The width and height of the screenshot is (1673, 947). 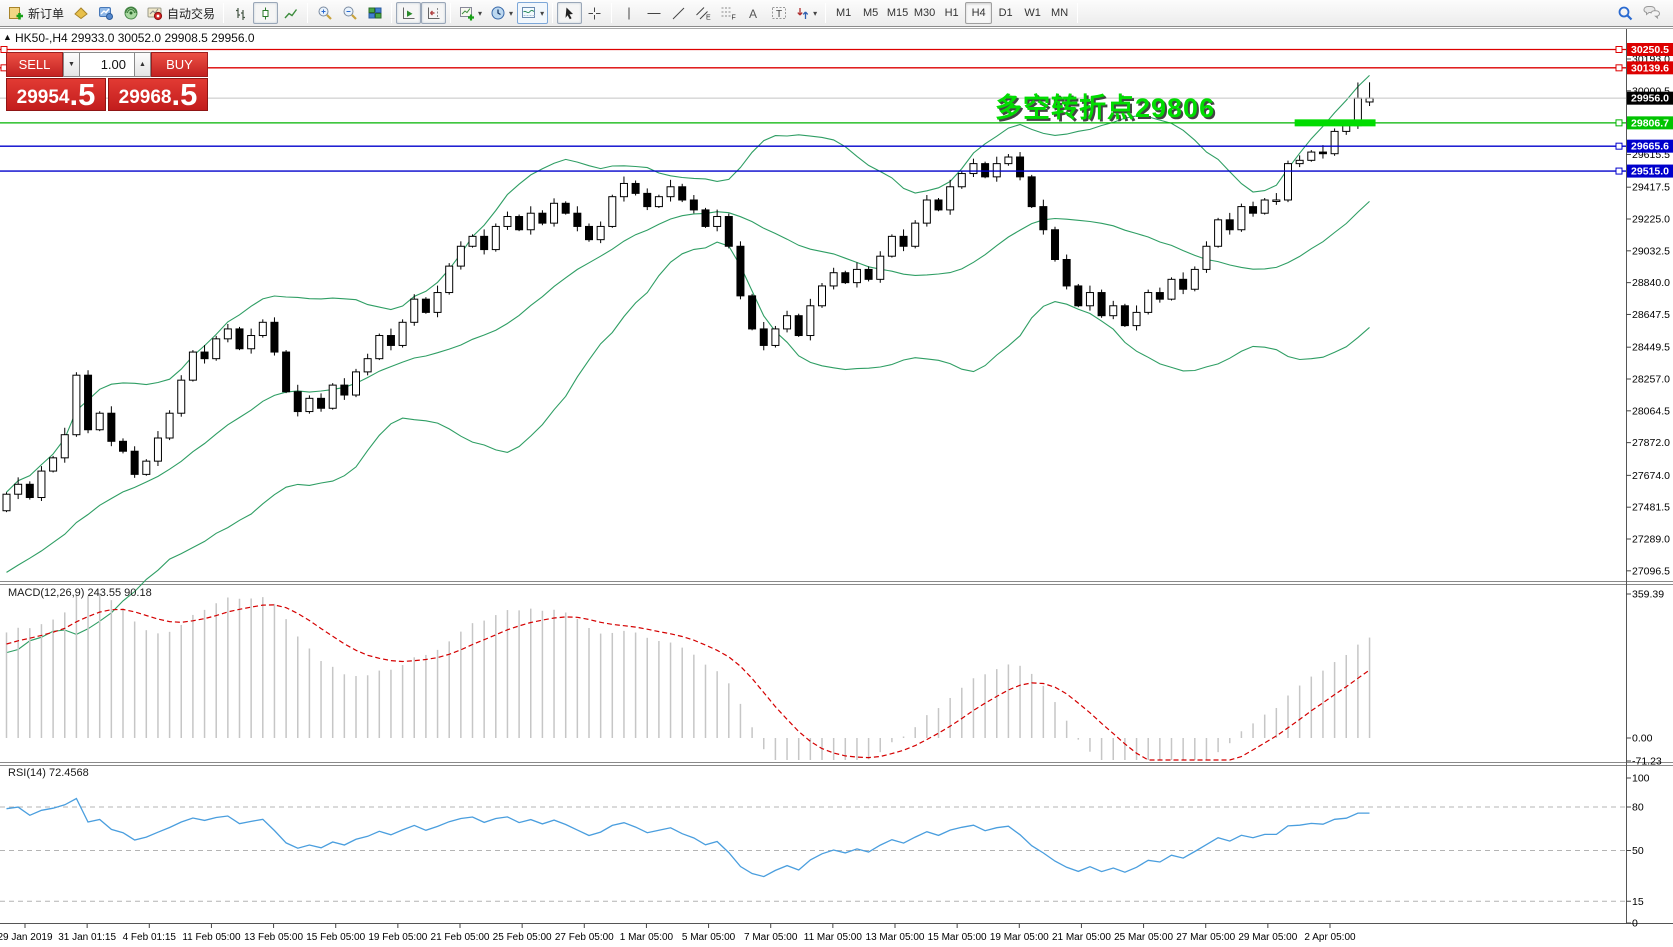 I want to click on tab-timeframe-m30: M30, so click(x=924, y=13).